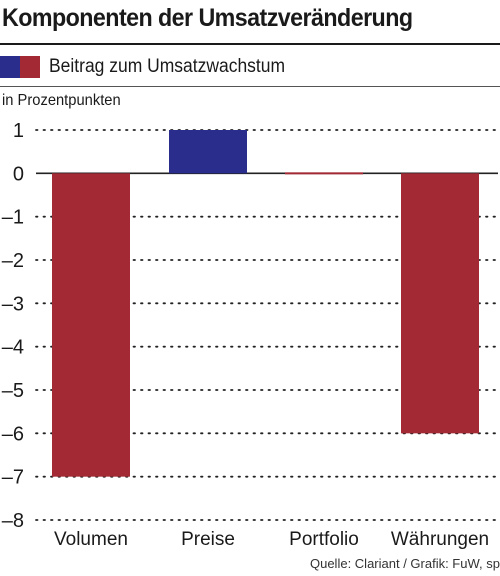 This screenshot has height=576, width=500. I want to click on legend-swatch-negative, so click(30, 67).